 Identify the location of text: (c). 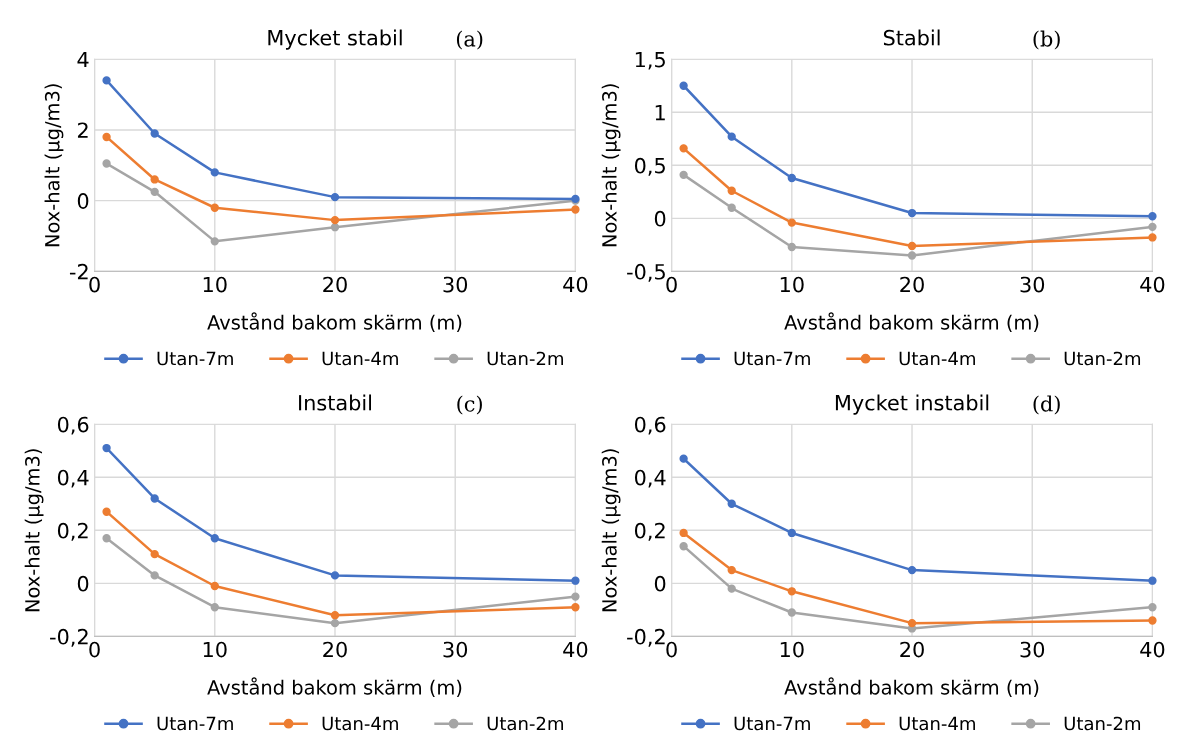
(469, 405).